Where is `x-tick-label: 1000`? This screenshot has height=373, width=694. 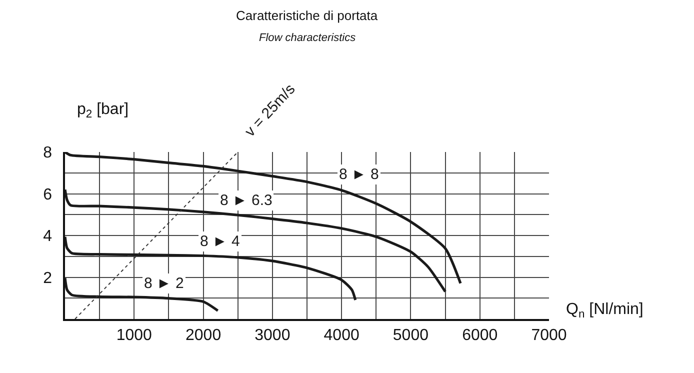
x-tick-label: 1000 is located at coordinates (134, 335).